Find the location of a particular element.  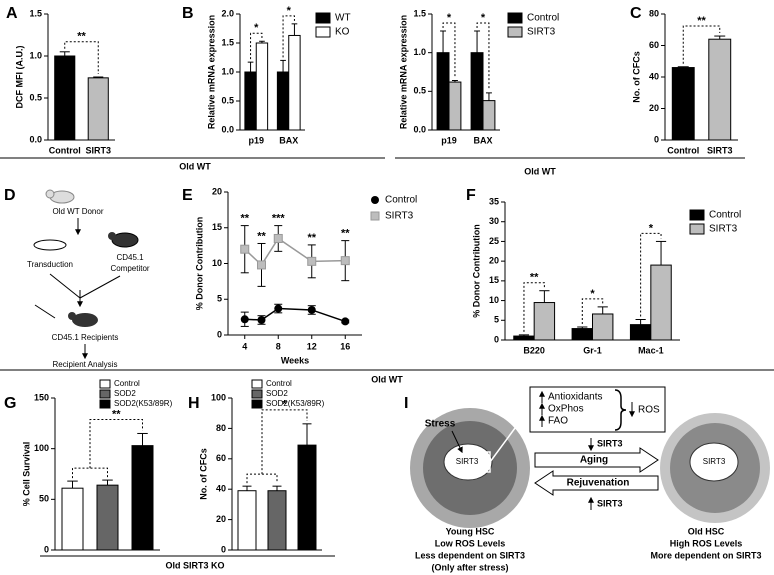

label: Antioxidants is located at coordinates (575, 397).